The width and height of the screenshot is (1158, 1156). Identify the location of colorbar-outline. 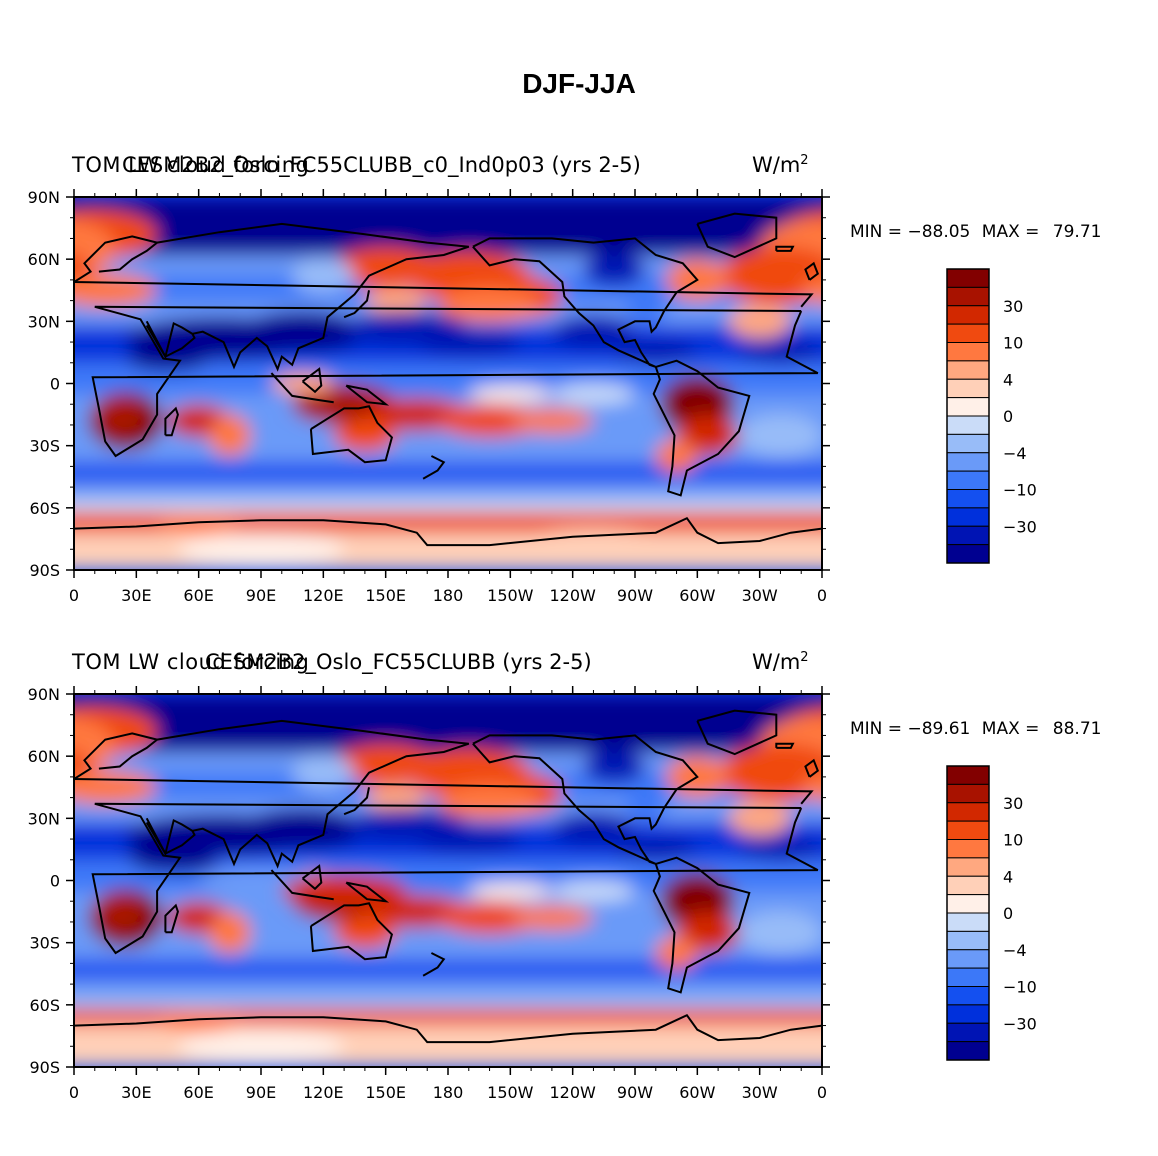
(968, 913).